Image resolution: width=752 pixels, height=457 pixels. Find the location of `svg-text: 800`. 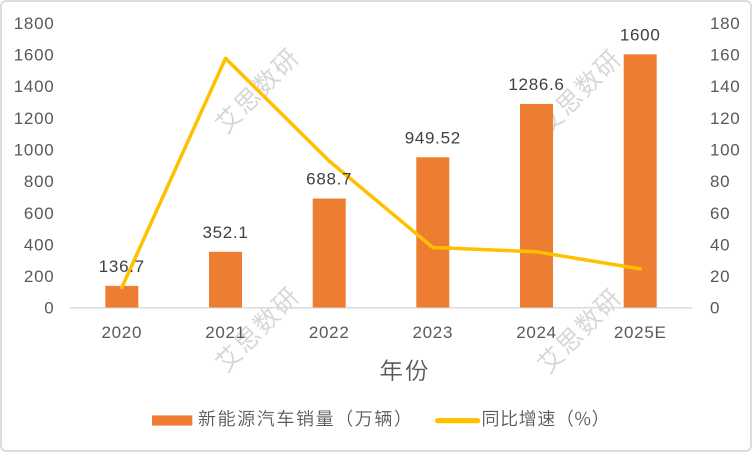

svg-text: 800 is located at coordinates (39, 181).